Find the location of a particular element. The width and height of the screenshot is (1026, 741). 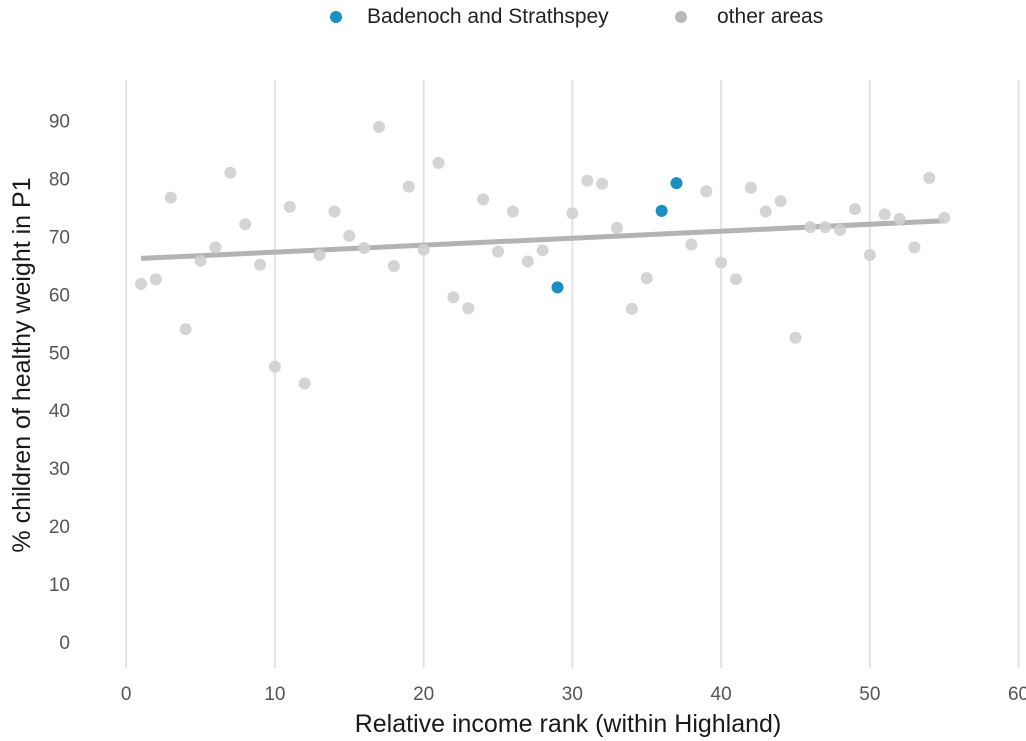

x-tick-label: 20 is located at coordinates (423, 694).